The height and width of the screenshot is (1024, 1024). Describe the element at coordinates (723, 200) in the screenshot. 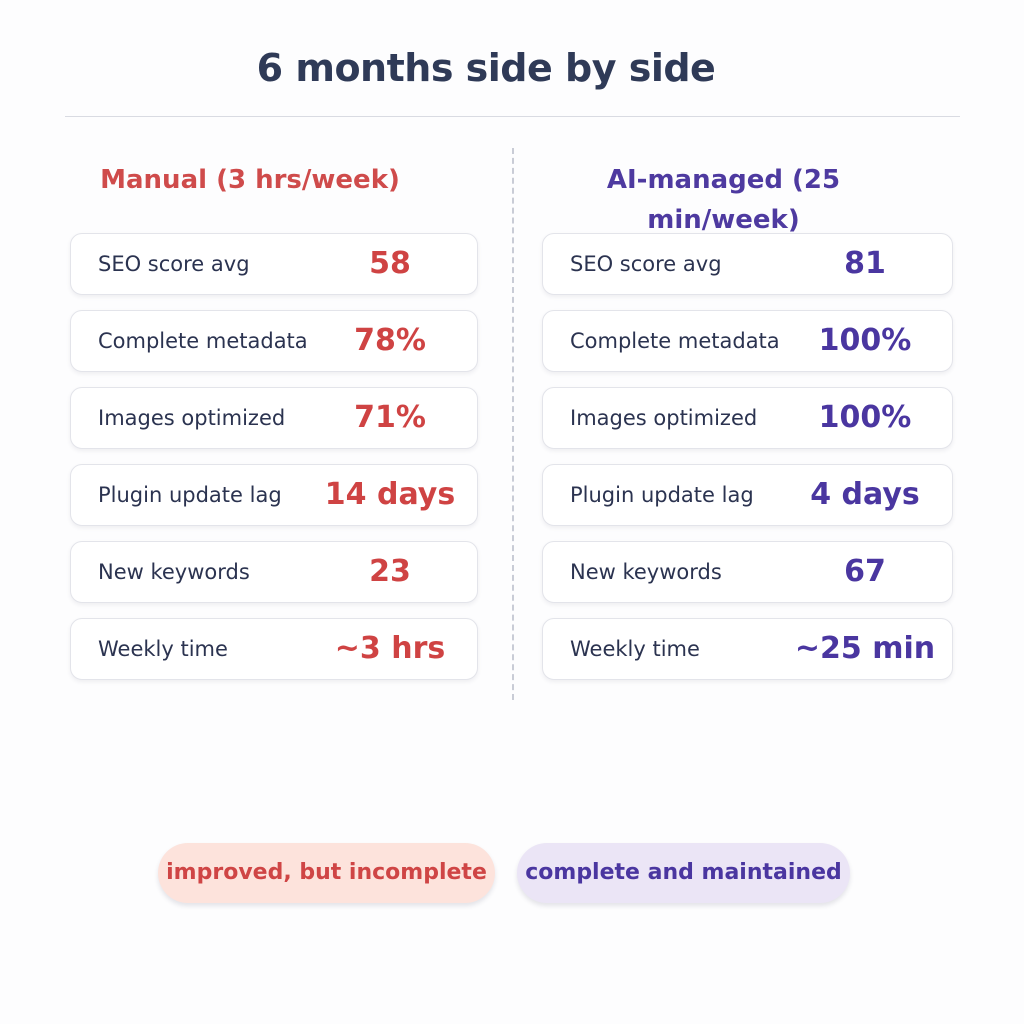

I see `ai-heading: AI-managed (25 min/week)` at that location.